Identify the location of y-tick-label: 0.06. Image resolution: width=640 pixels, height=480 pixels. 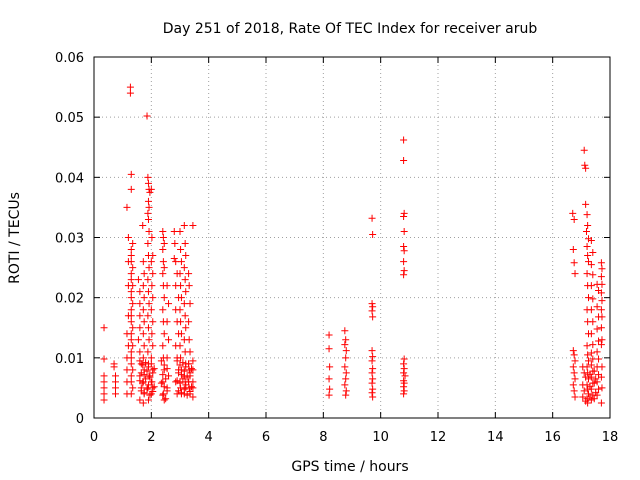
(69, 58).